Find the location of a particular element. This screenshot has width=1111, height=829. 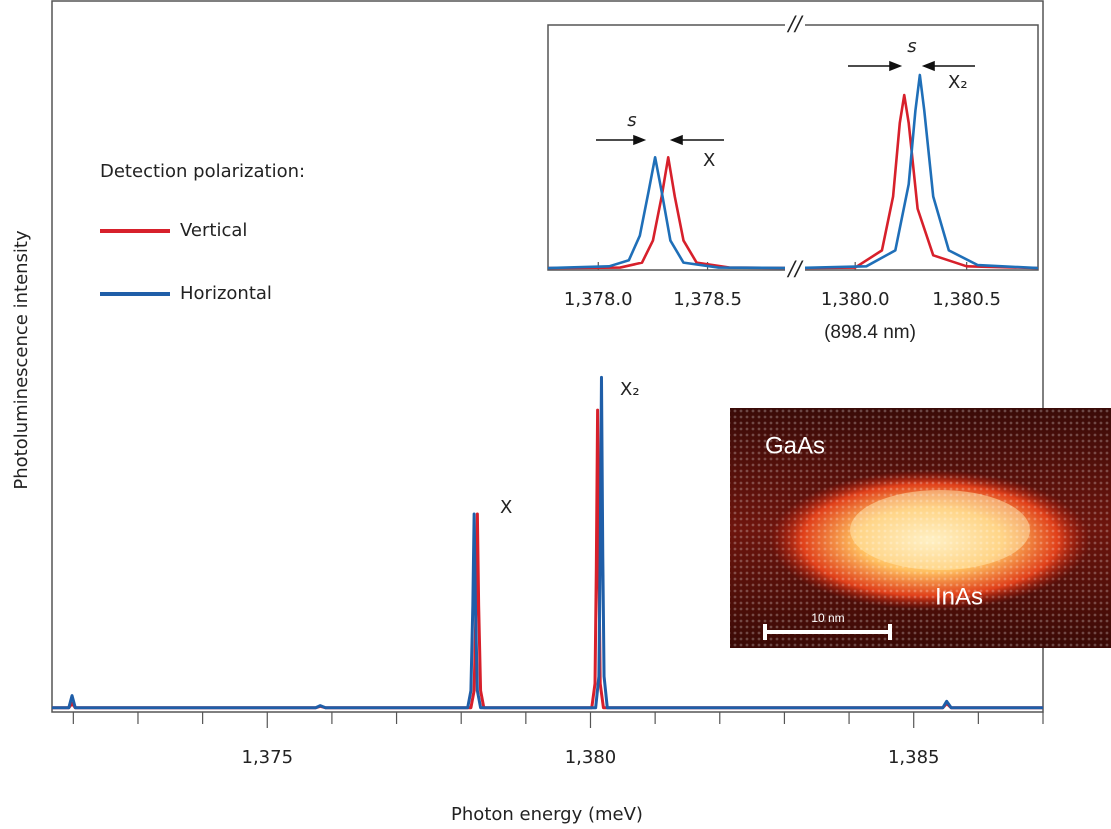

legend-title: Detection polarization: is located at coordinates (202, 171).